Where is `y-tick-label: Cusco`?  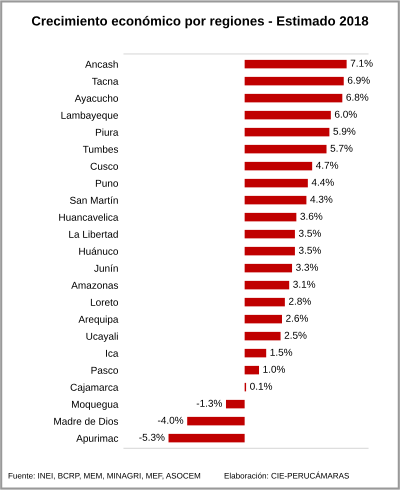
y-tick-label: Cusco is located at coordinates (104, 166).